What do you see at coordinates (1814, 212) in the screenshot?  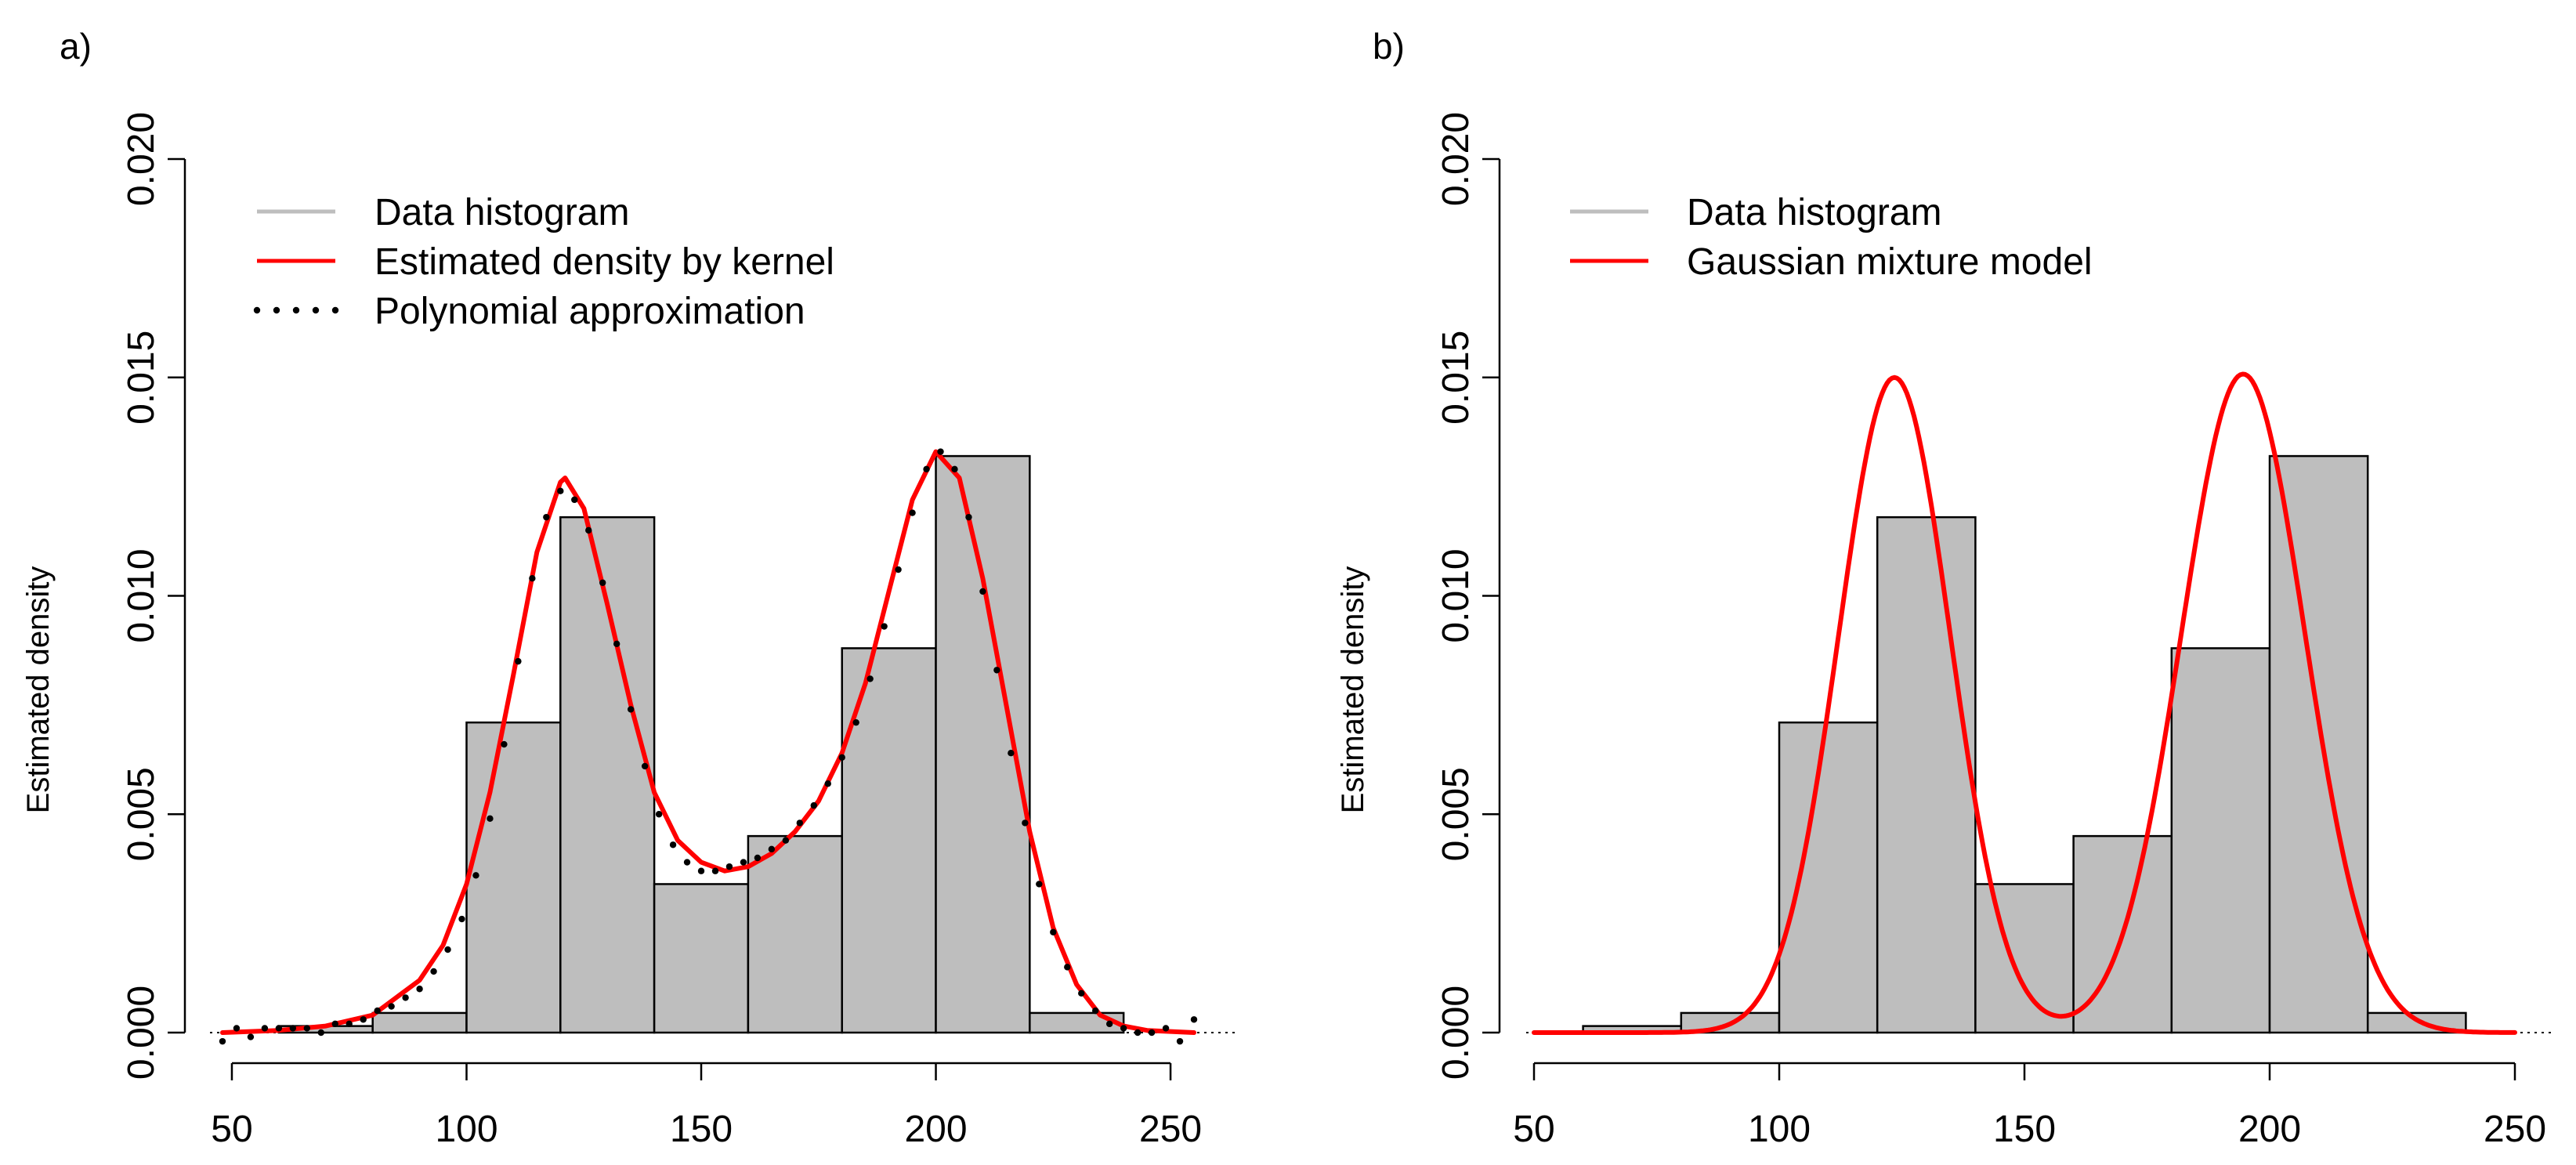 I see `panel-b-legend-label: Data histogram` at bounding box center [1814, 212].